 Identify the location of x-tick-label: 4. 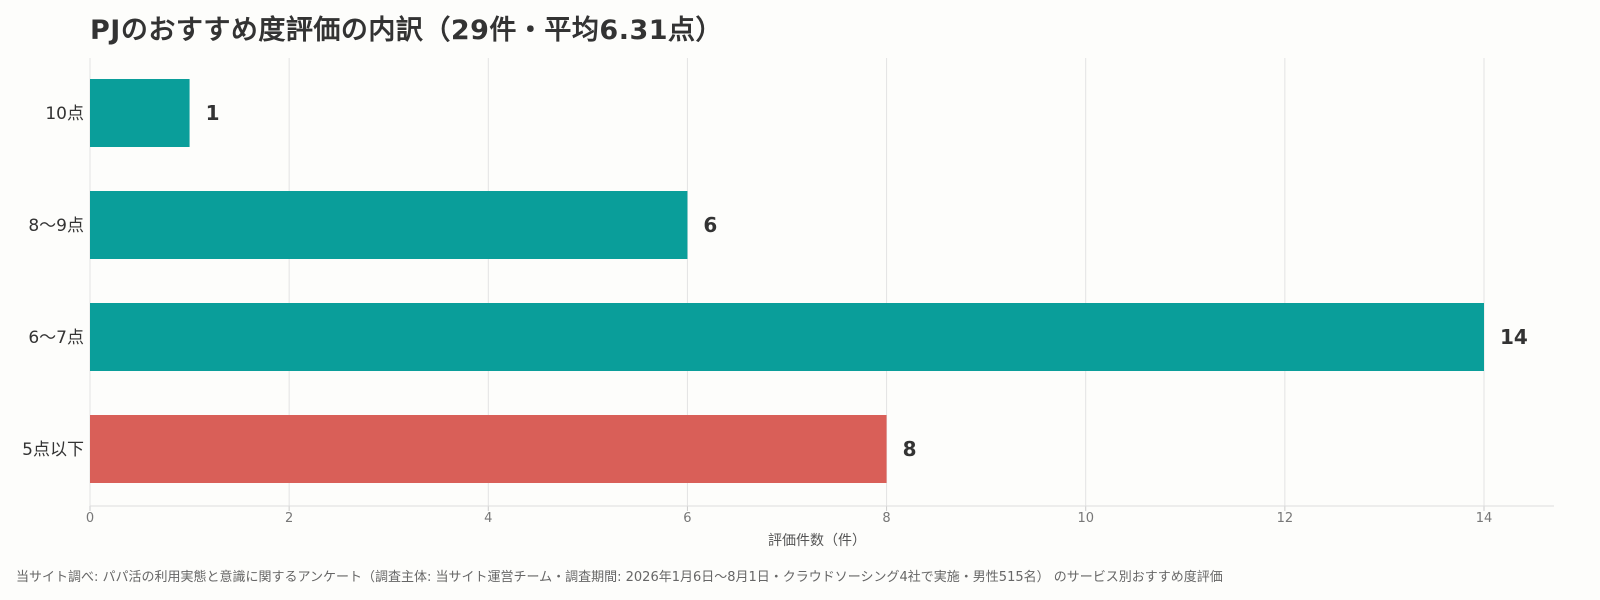
(488, 518).